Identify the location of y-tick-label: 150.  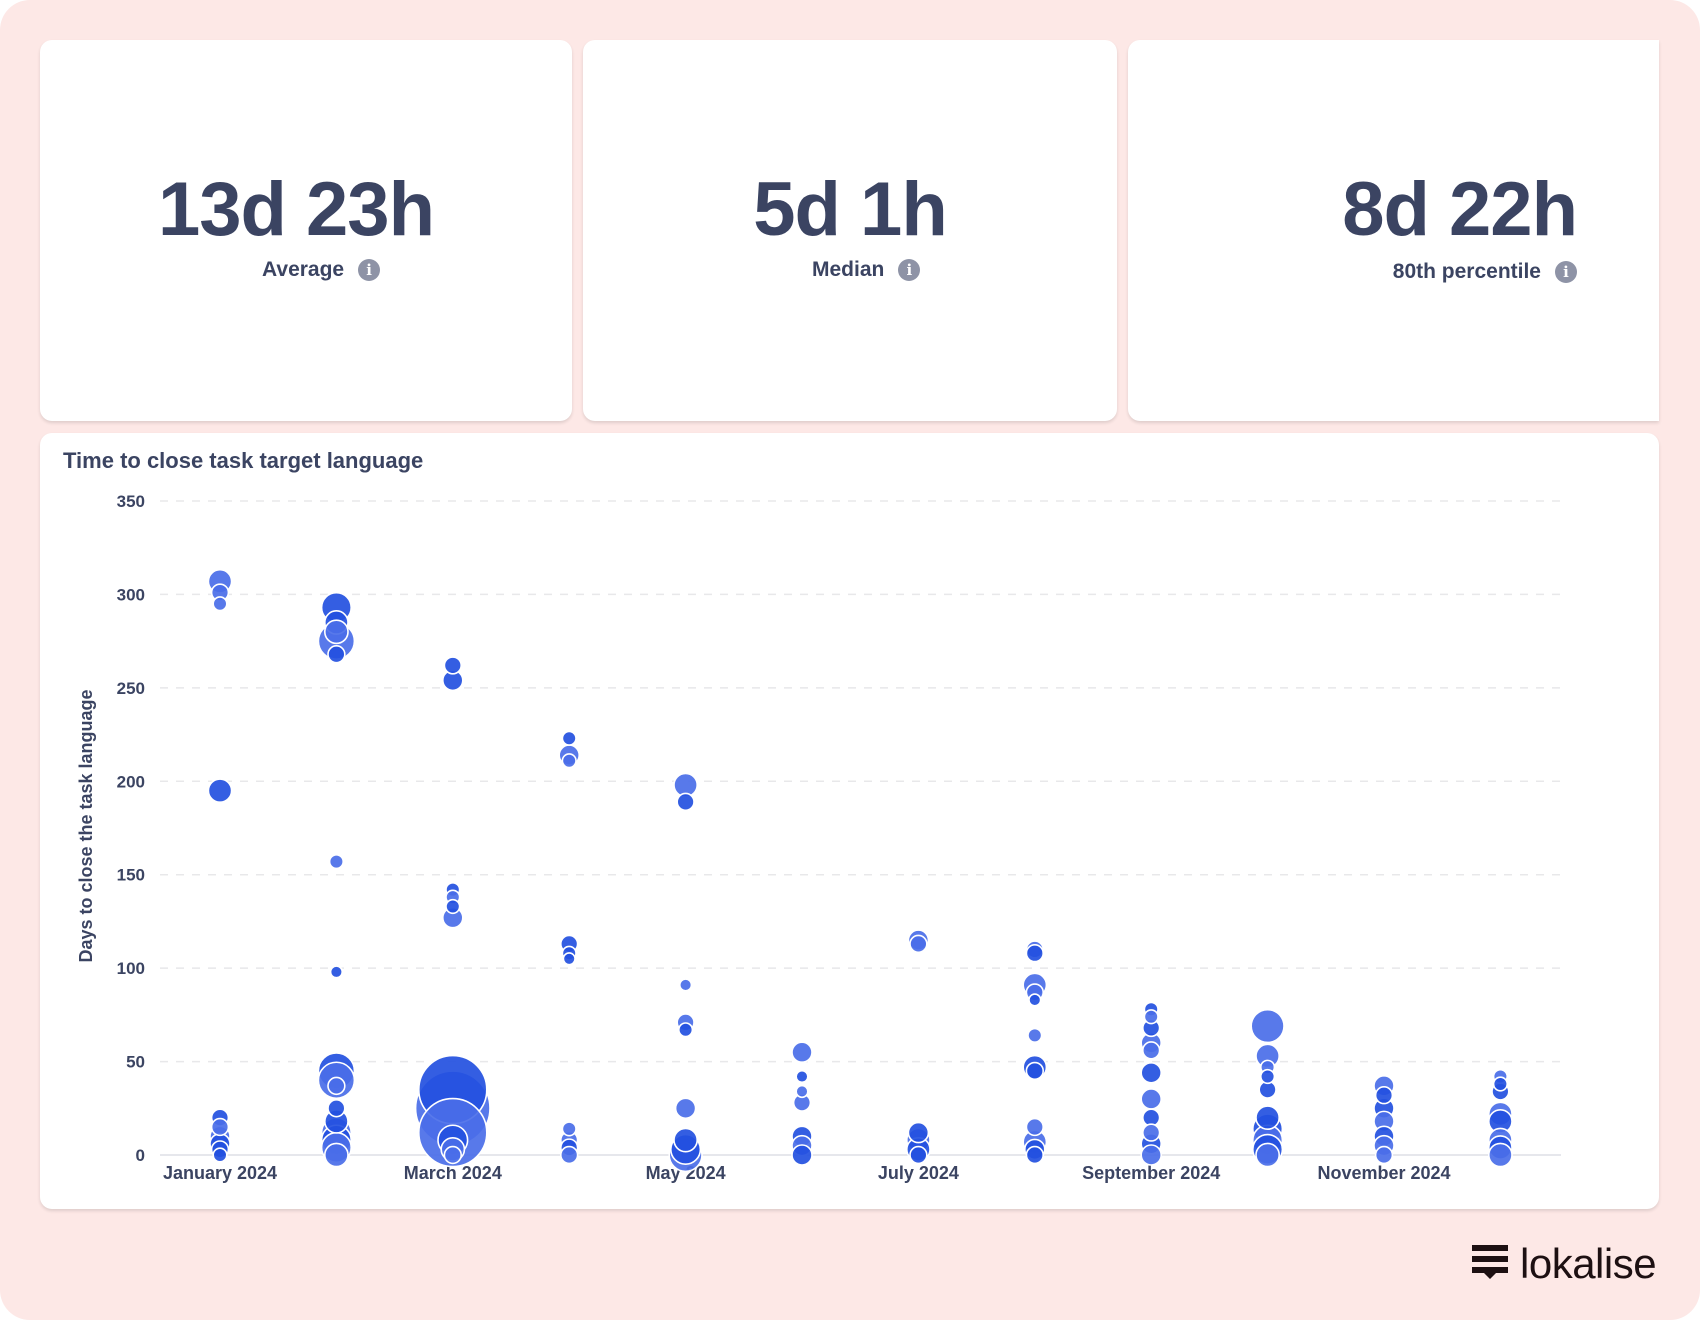
(131, 875).